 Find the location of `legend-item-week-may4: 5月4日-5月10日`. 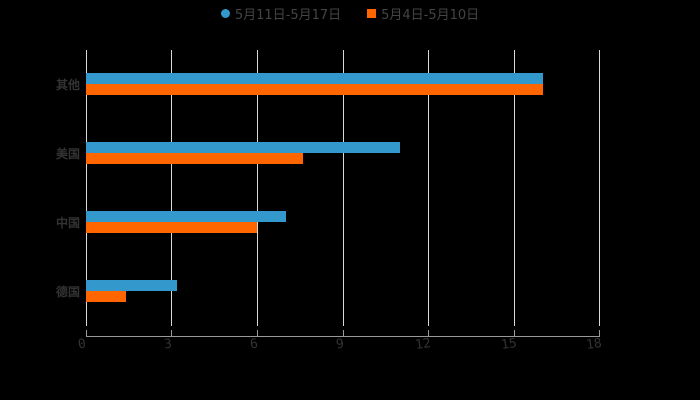

legend-item-week-may4: 5月4日-5月10日 is located at coordinates (423, 13).